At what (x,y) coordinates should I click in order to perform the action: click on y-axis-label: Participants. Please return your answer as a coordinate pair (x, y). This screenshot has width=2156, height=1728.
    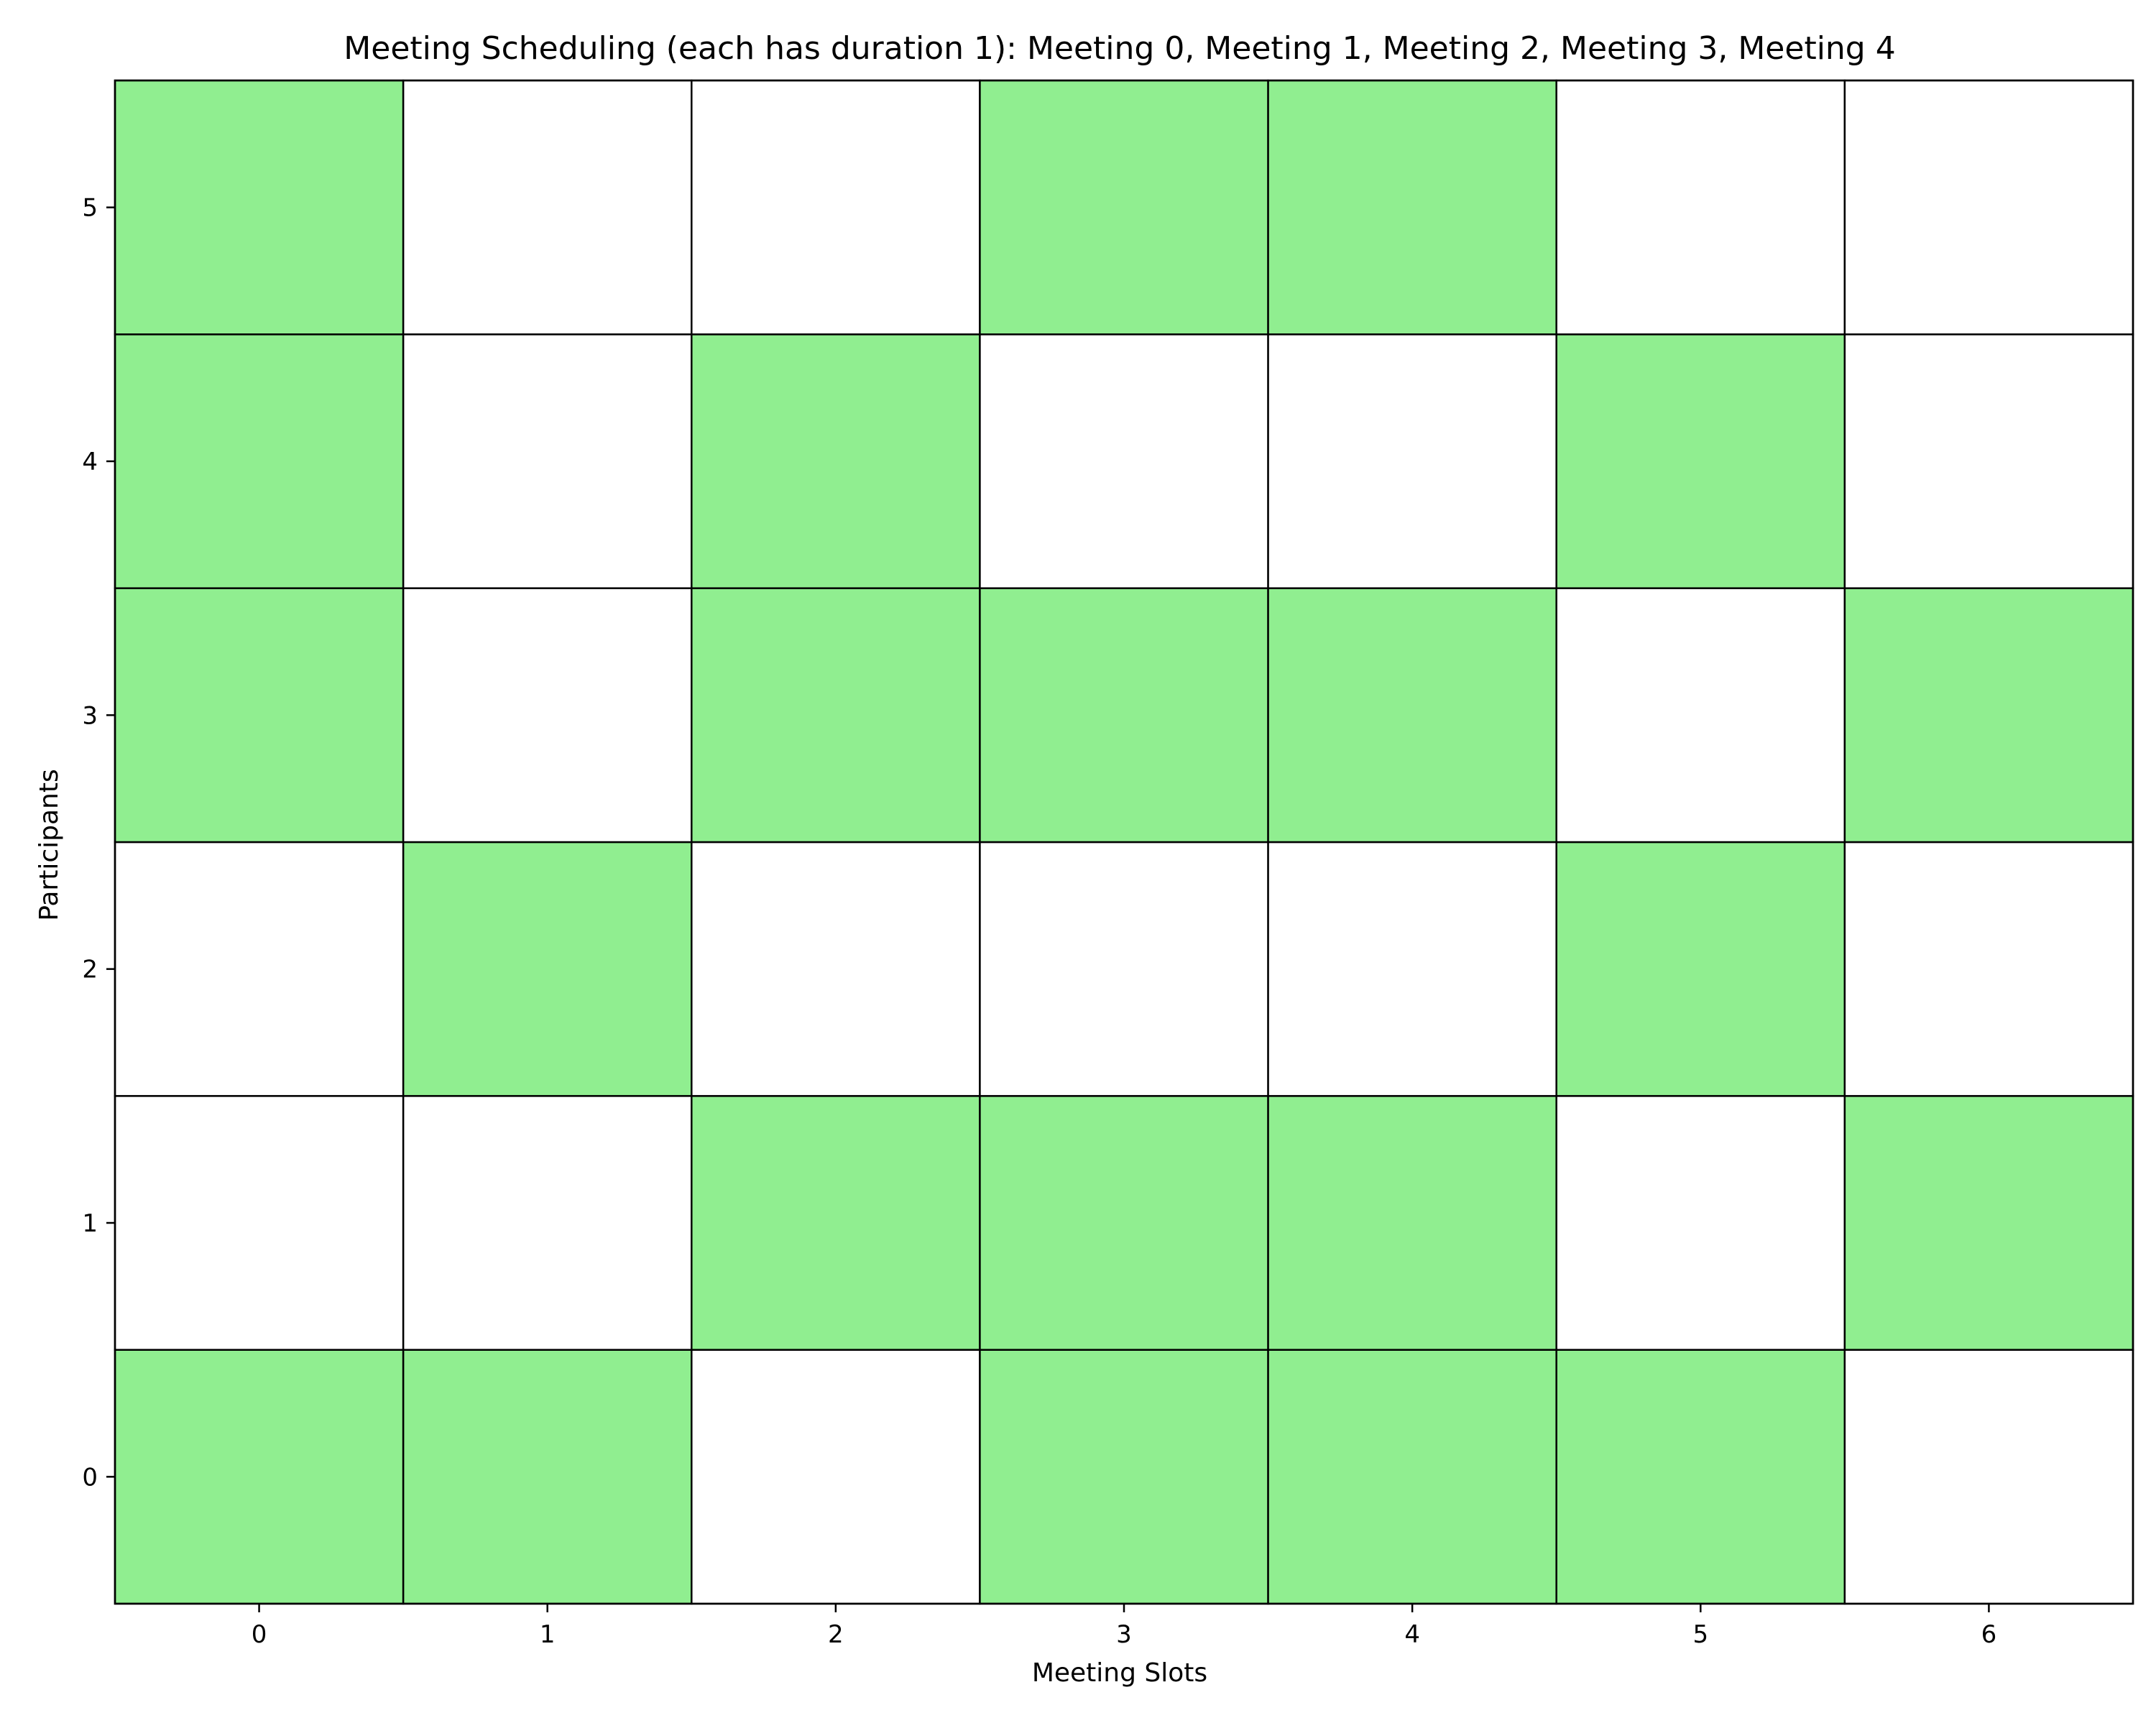
    Looking at the image, I should click on (49, 845).